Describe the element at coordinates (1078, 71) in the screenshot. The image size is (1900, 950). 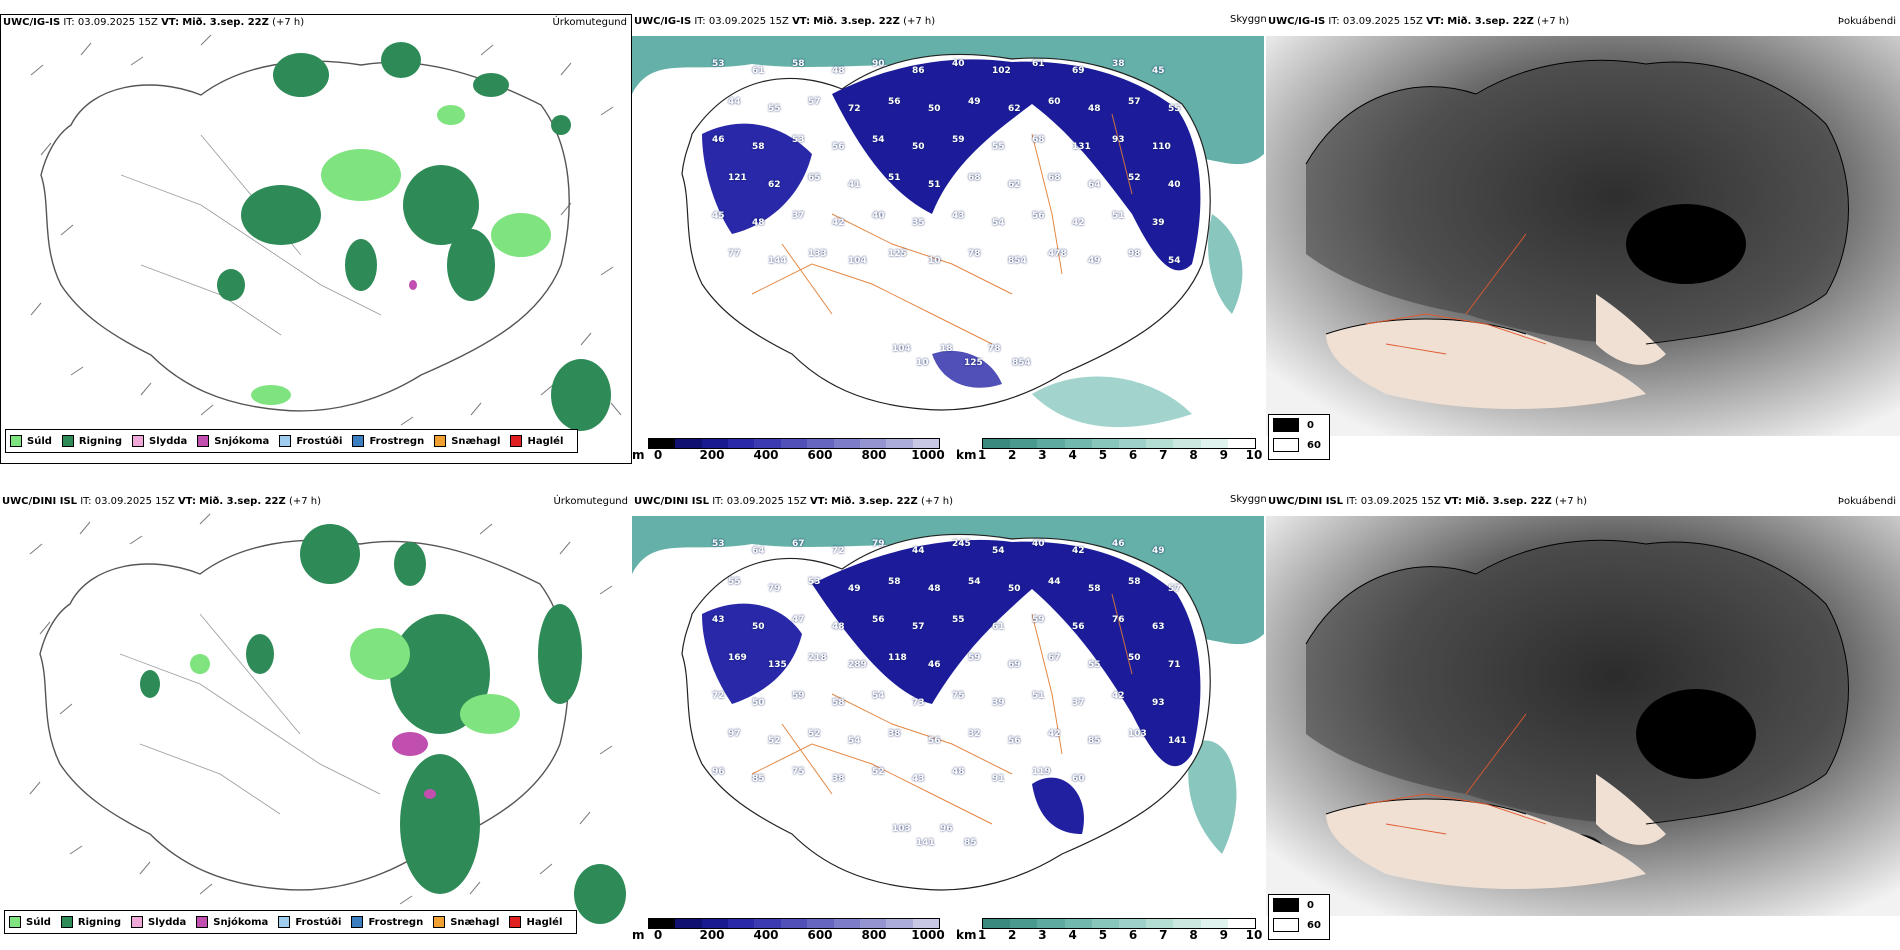
I see `cloud-base-value: 69` at that location.